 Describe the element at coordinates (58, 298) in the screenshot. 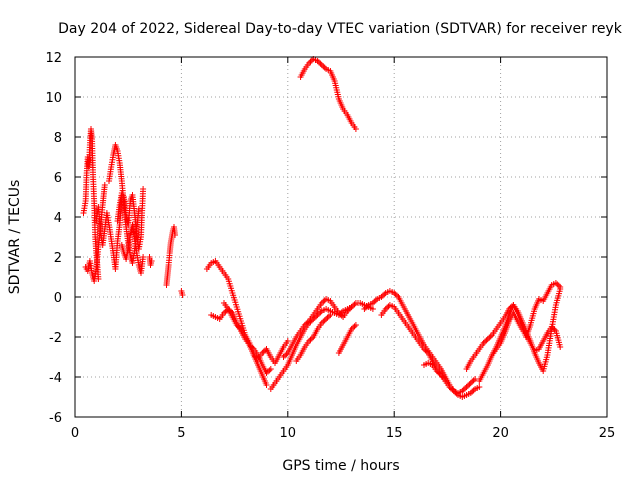

I see `y-tick-label: 0` at that location.